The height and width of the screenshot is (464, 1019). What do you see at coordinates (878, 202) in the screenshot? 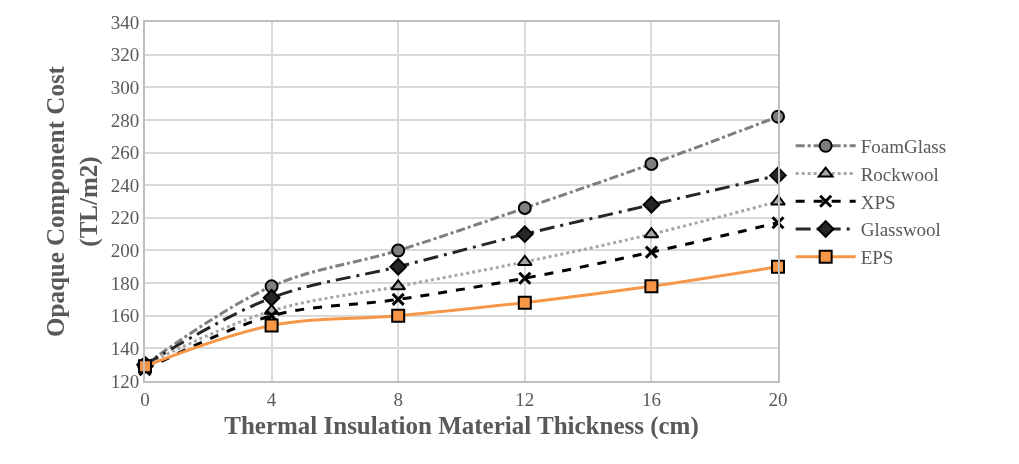
I see `legend-label: XPS` at bounding box center [878, 202].